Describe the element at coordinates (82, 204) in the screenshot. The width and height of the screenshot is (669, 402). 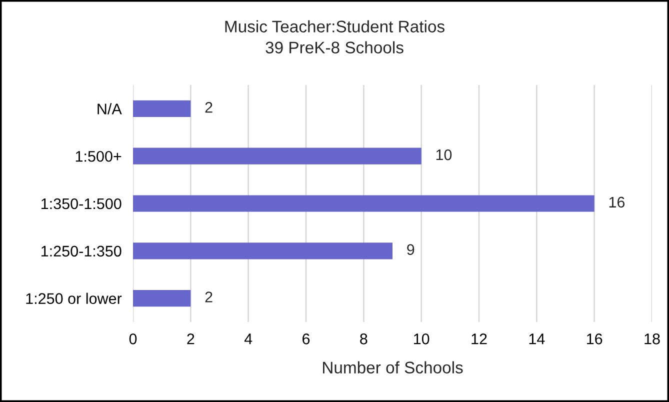
I see `y-tick-label: 1:350-1:500` at that location.